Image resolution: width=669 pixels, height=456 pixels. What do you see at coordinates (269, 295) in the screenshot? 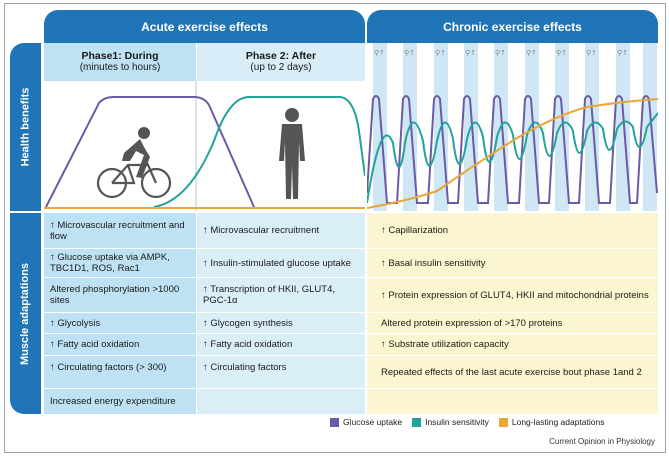
I see `phase2-item: ↑ Transcription of HKII, GLUT4, PGC-1α` at bounding box center [269, 295].